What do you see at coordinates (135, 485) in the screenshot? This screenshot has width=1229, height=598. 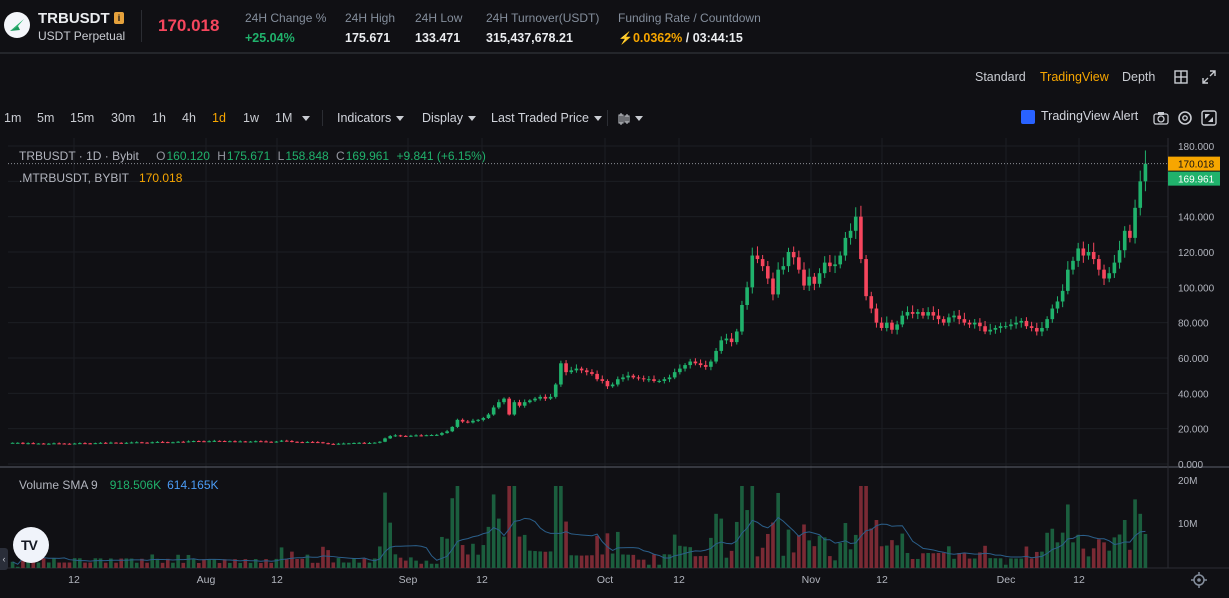 I see `volume-value: 918.506K` at bounding box center [135, 485].